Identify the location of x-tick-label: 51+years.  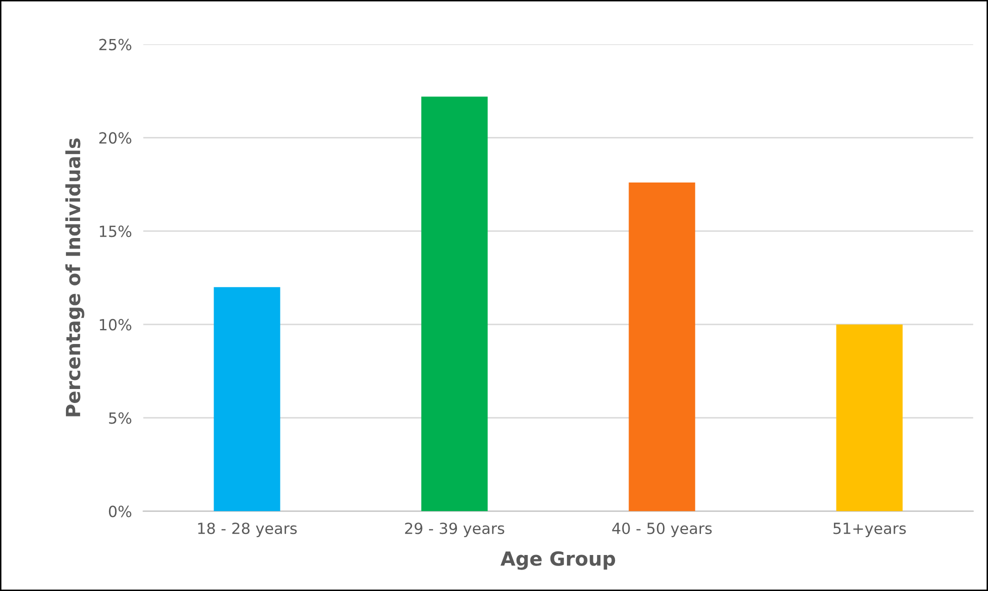
(869, 530).